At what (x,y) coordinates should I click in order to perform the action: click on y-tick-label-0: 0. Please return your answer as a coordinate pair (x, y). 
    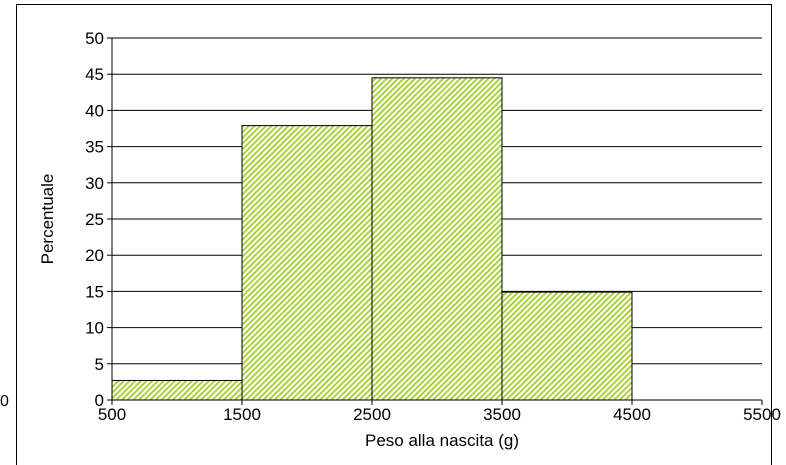
    Looking at the image, I should click on (99, 400).